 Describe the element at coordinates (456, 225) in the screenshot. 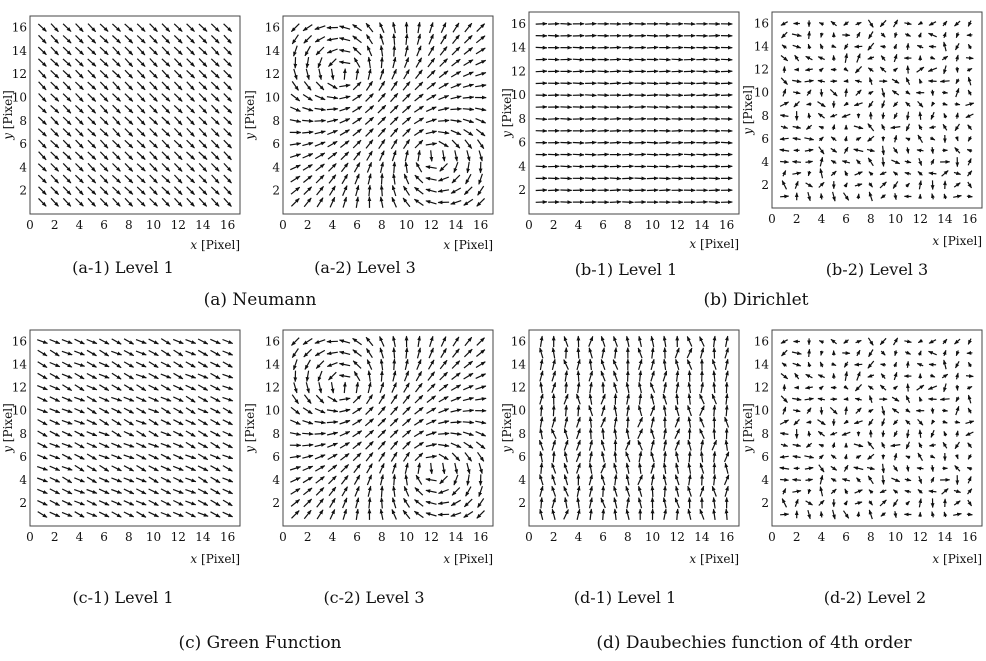

I see `x-tick-label: 14` at that location.